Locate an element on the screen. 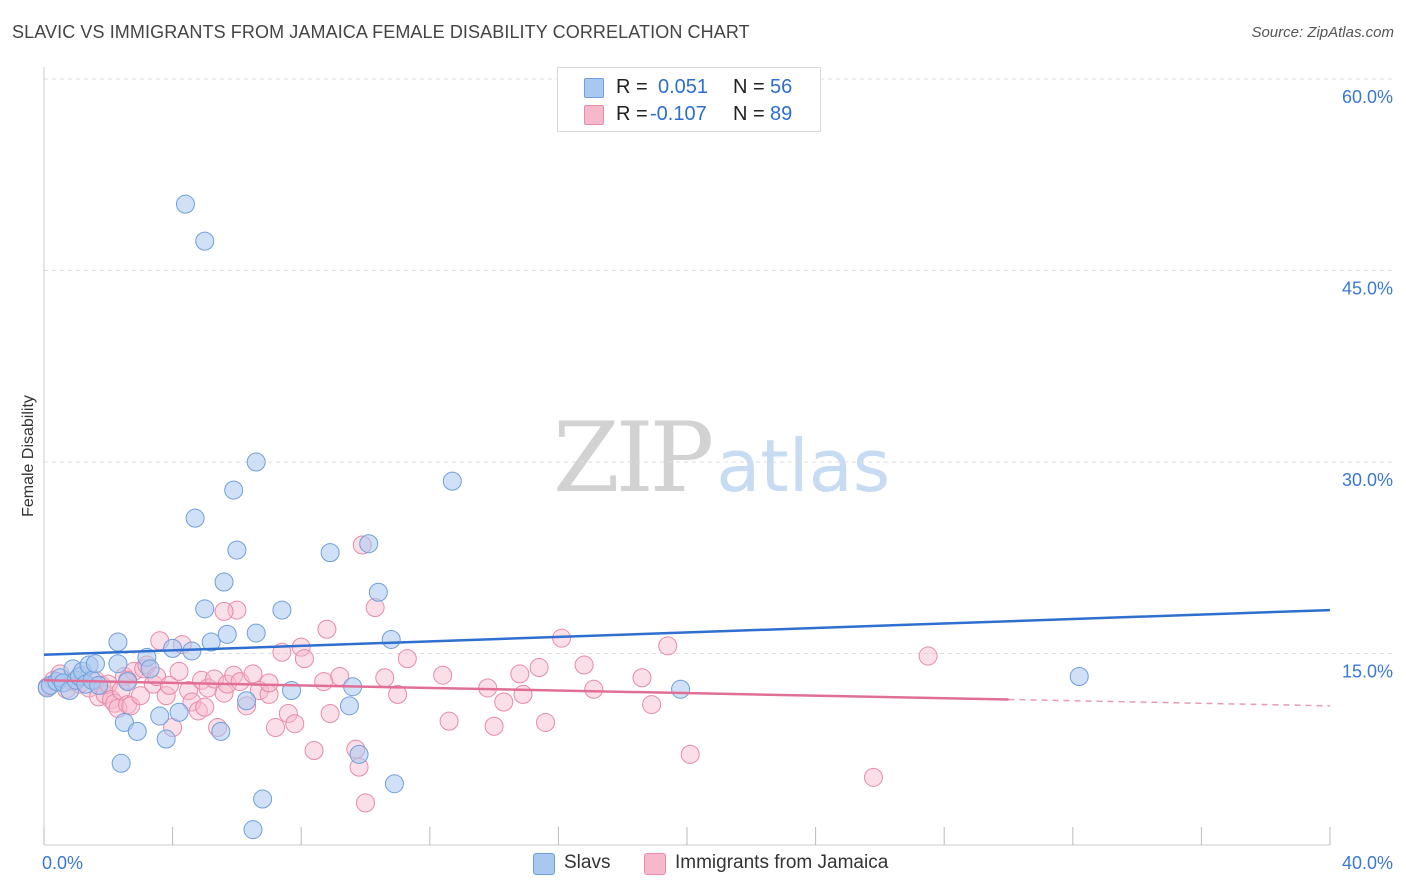  x-tick-label-max: 40.0% is located at coordinates (1367, 863).